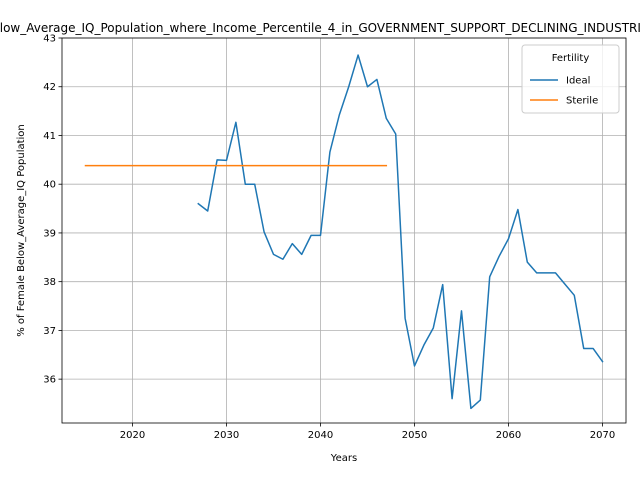 Image resolution: width=640 pixels, height=480 pixels. I want to click on y-axis-label: % of Female Below_Average_IQ Population, so click(21, 230).